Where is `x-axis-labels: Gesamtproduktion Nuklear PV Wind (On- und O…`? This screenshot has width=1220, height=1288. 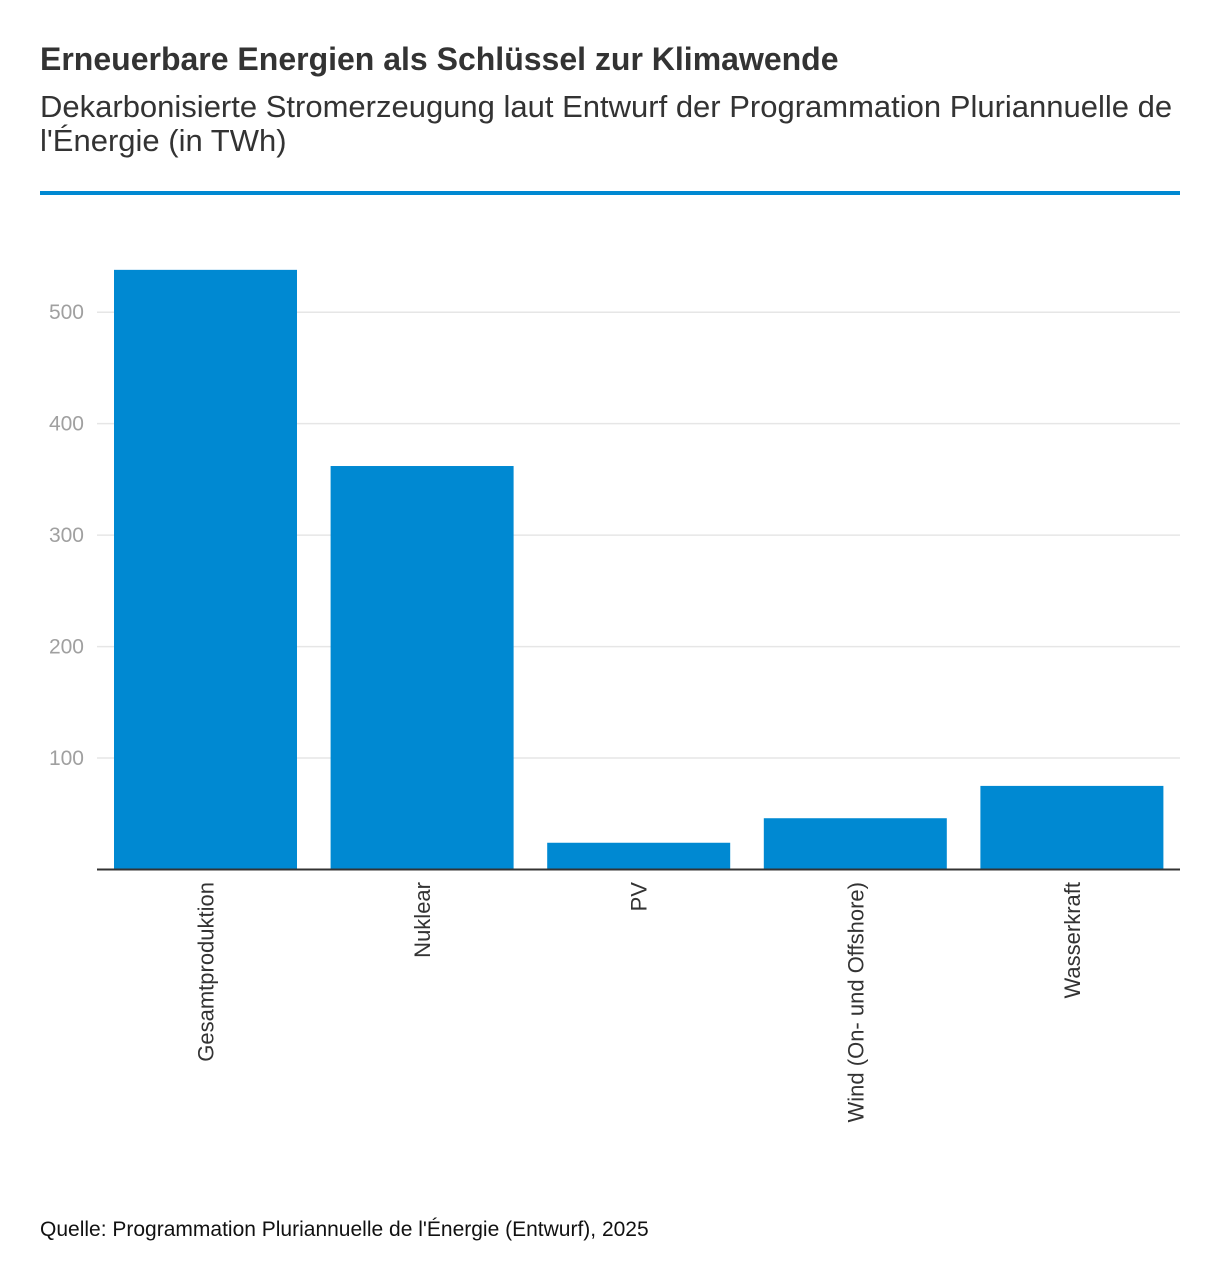 x-axis-labels: Gesamtproduktion Nuklear PV Wind (On- und O… is located at coordinates (639, 1002).